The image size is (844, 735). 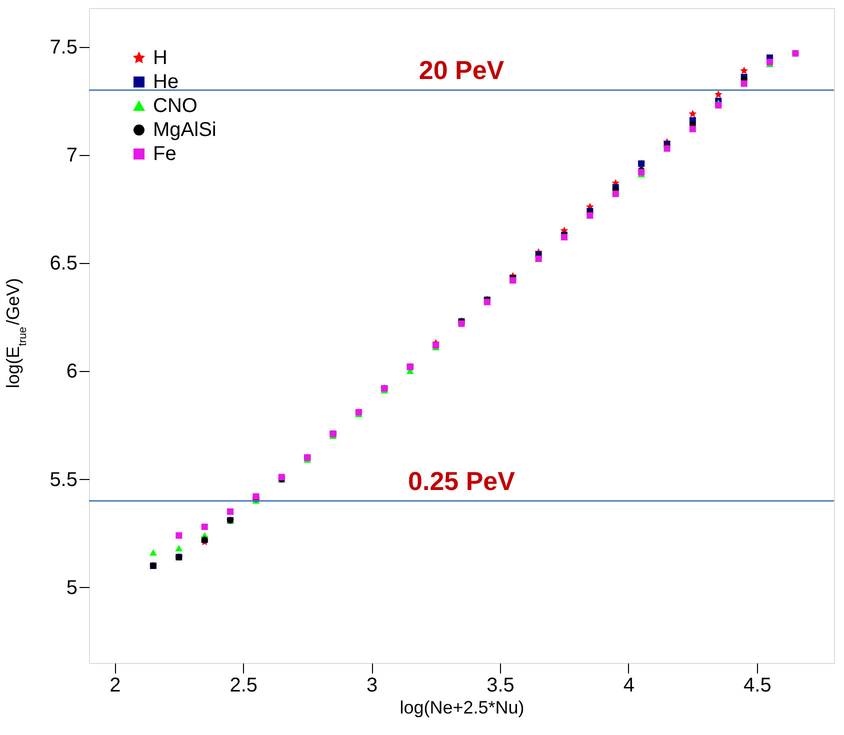 I want to click on y-tick-label: 5.5, so click(x=64, y=479).